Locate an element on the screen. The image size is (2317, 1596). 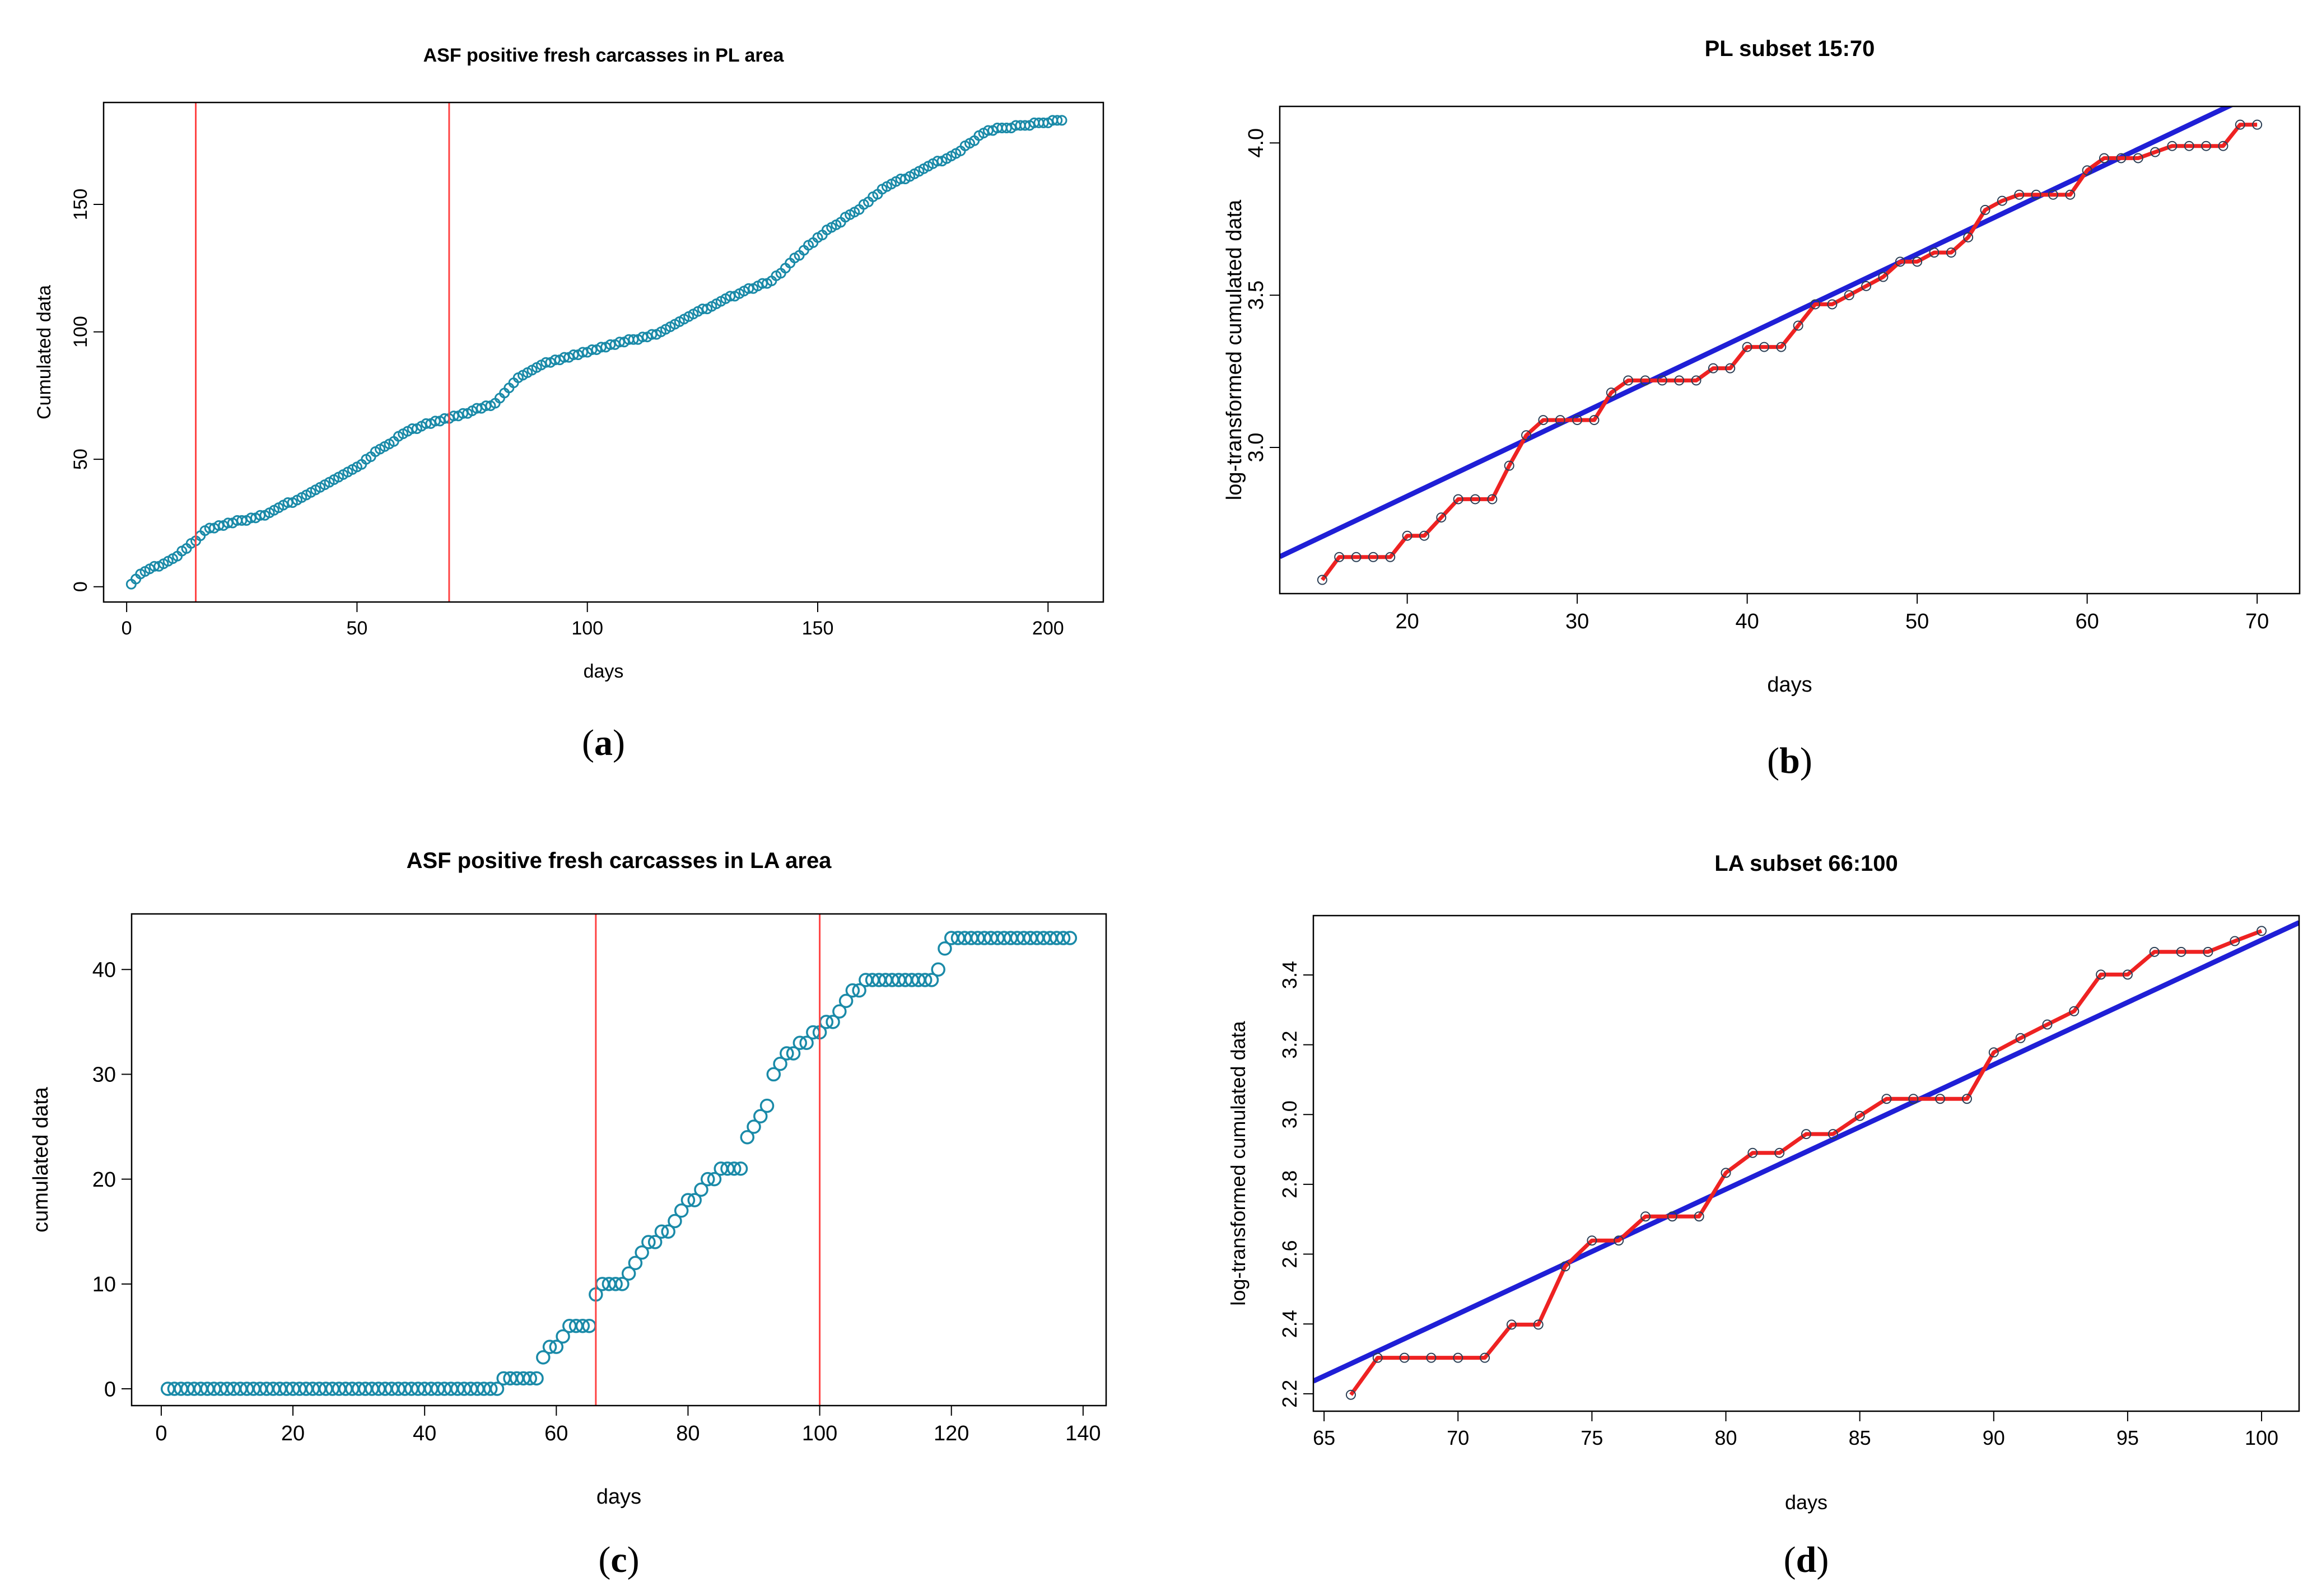
x-tick-label: 120 is located at coordinates (951, 1434).